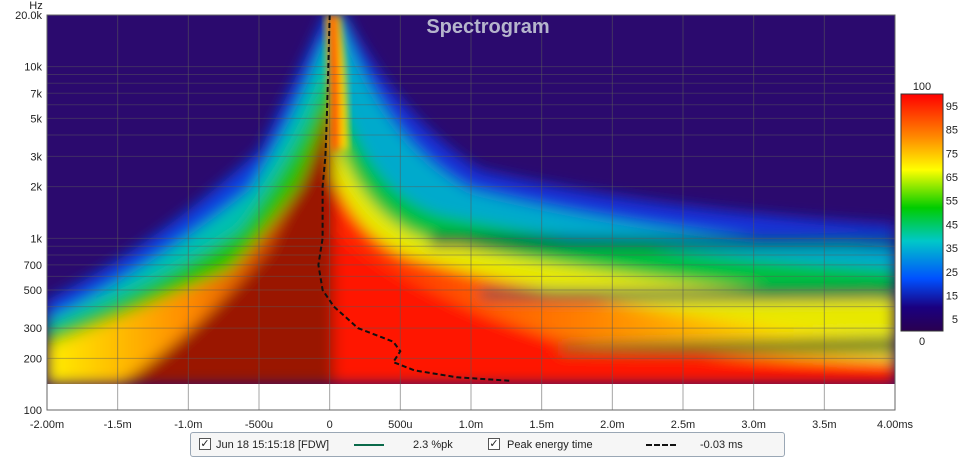 The height and width of the screenshot is (460, 977). What do you see at coordinates (952, 131) in the screenshot?
I see `colorbar-tick-label-1: 85` at bounding box center [952, 131].